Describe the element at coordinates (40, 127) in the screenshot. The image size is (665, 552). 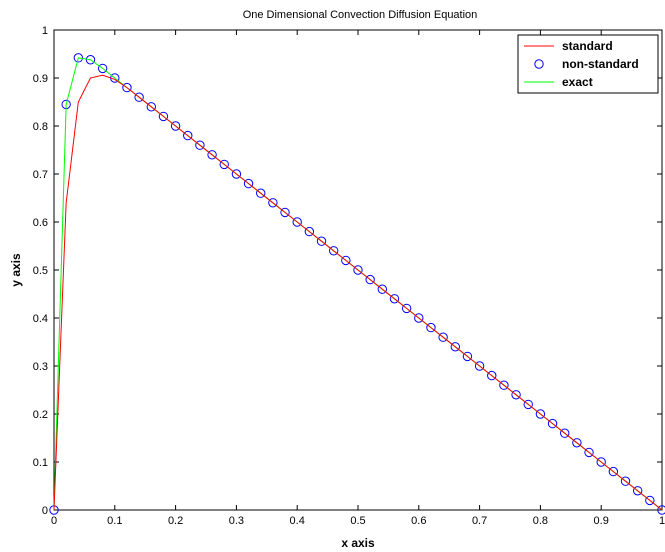
I see `y-tick-label: 0.8` at that location.